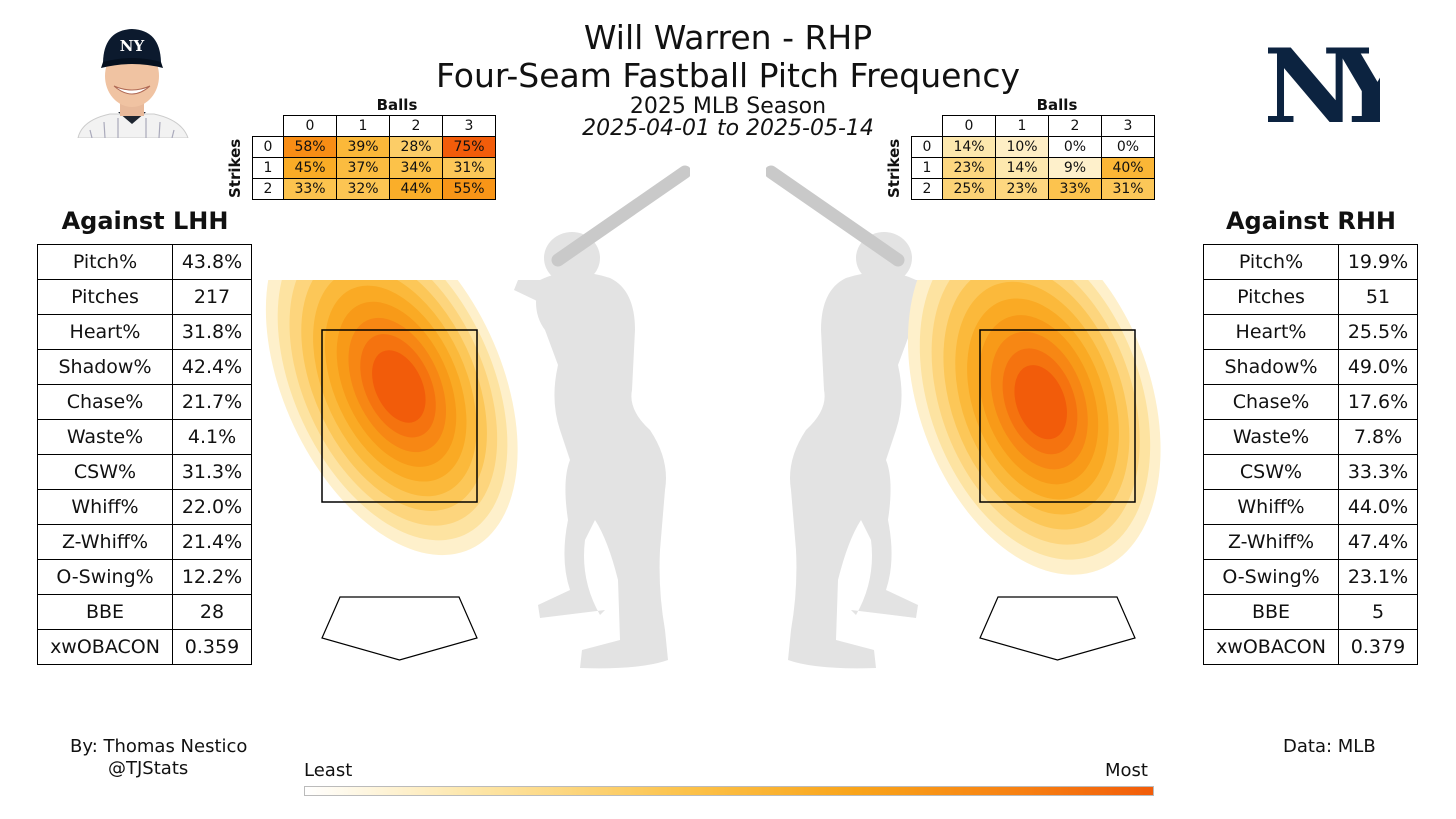  I want to click on colorbar-least-label: Least, so click(328, 770).